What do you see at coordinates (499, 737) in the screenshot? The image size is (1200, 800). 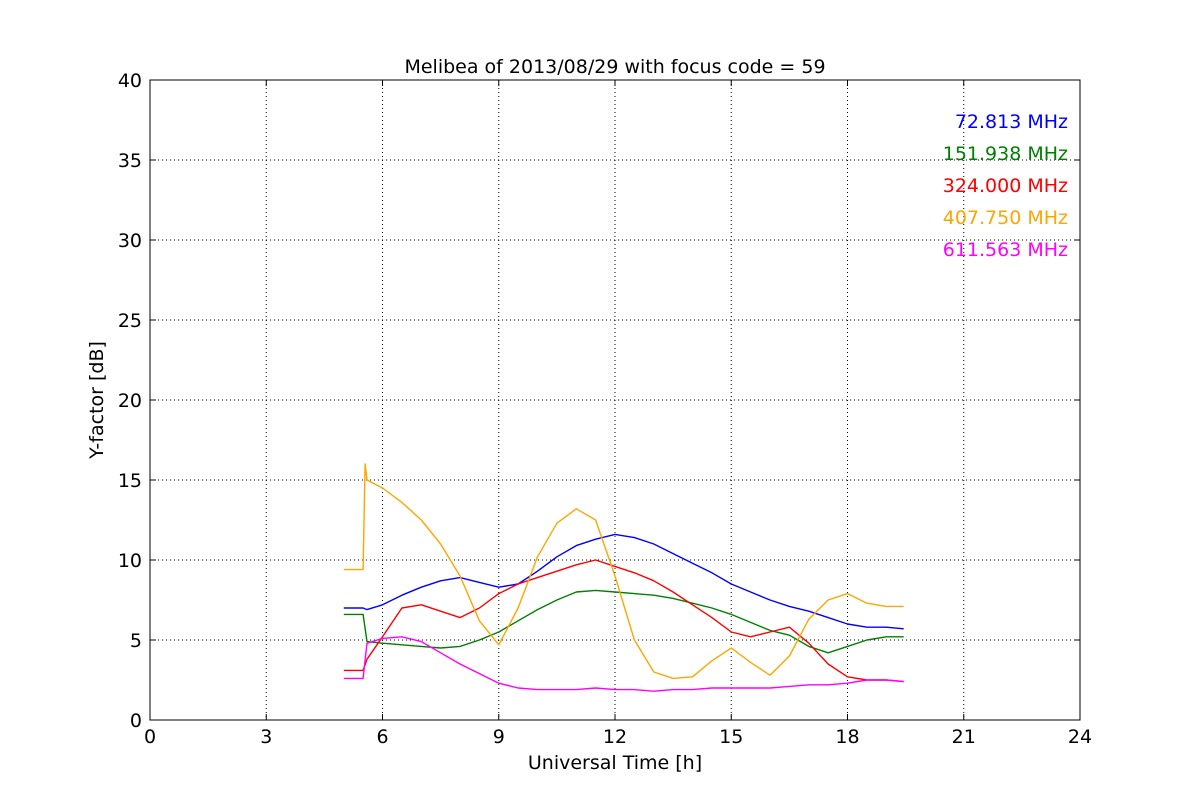 I see `x-tick-label: 9` at bounding box center [499, 737].